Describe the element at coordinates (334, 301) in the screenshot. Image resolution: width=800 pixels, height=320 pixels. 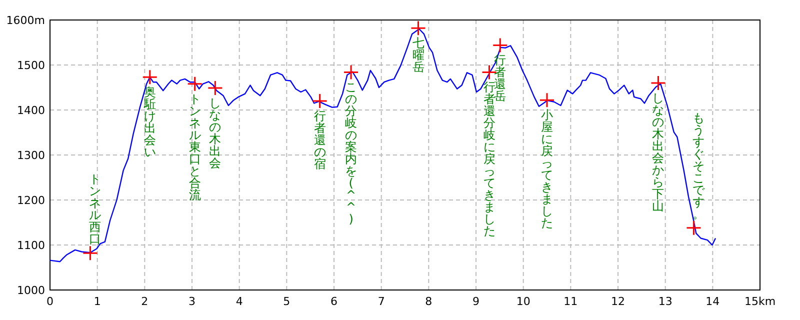
I see `x-tick-label: 6` at that location.